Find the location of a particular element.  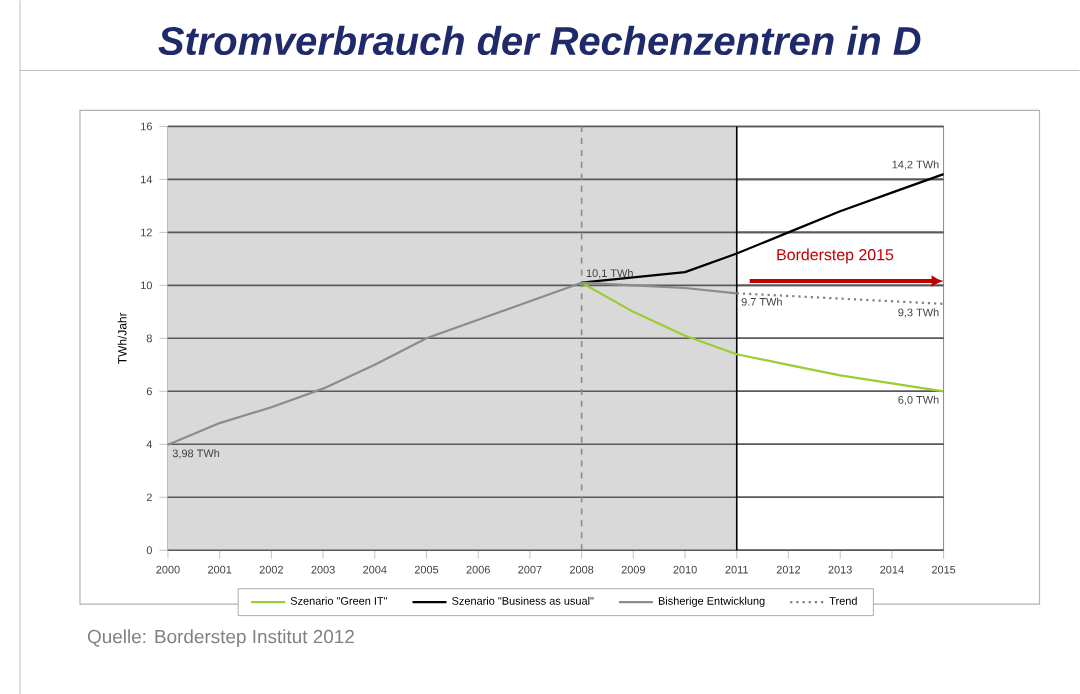

source-note: Quelle: Borderstep Institut 2012 is located at coordinates (220, 638).